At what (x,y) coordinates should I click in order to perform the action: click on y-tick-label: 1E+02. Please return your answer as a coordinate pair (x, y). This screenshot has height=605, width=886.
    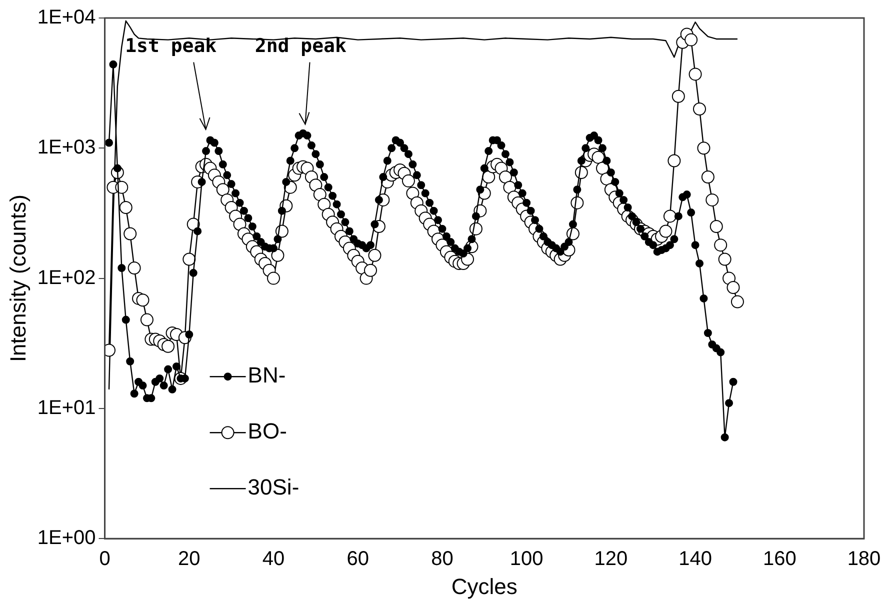
    Looking at the image, I should click on (66, 277).